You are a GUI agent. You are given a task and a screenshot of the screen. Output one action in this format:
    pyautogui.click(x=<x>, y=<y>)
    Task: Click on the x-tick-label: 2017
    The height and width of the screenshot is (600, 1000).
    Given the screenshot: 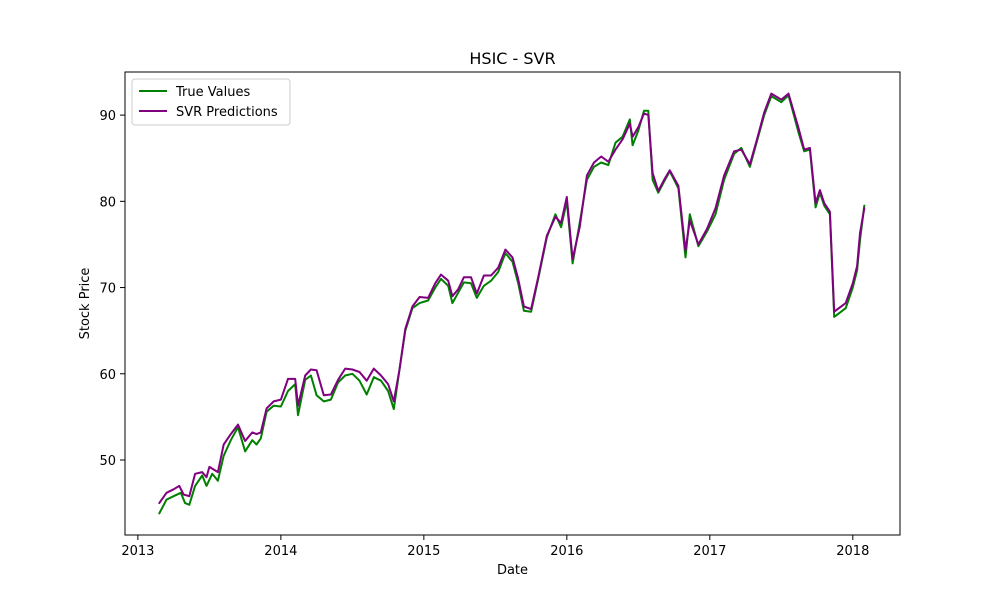 What is the action you would take?
    pyautogui.click(x=709, y=551)
    